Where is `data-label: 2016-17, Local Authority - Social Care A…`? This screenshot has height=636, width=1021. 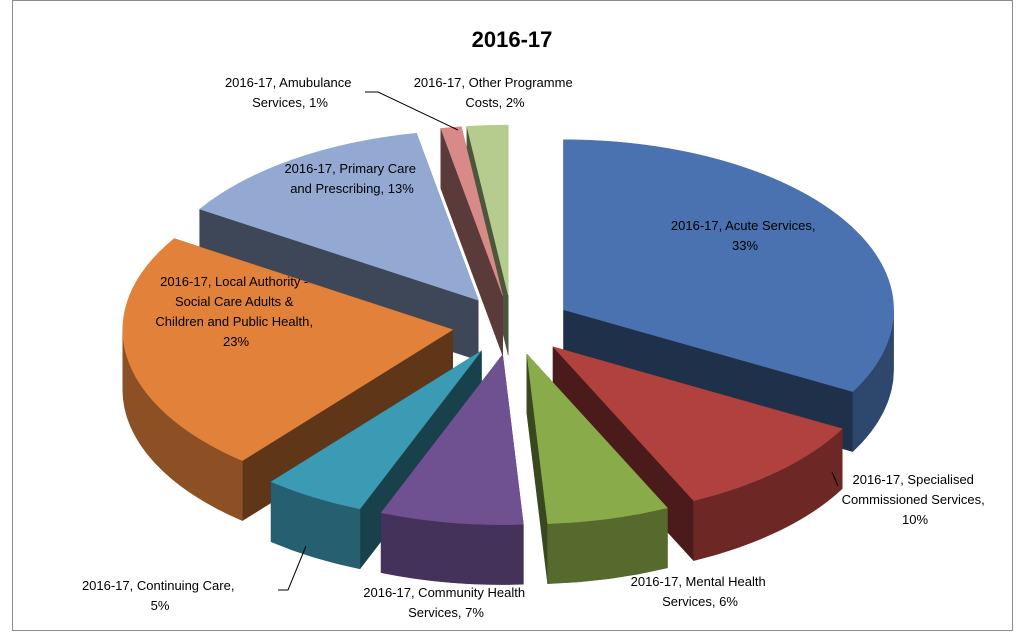
data-label: 2016-17, Local Authority - Social Care A… is located at coordinates (235, 311).